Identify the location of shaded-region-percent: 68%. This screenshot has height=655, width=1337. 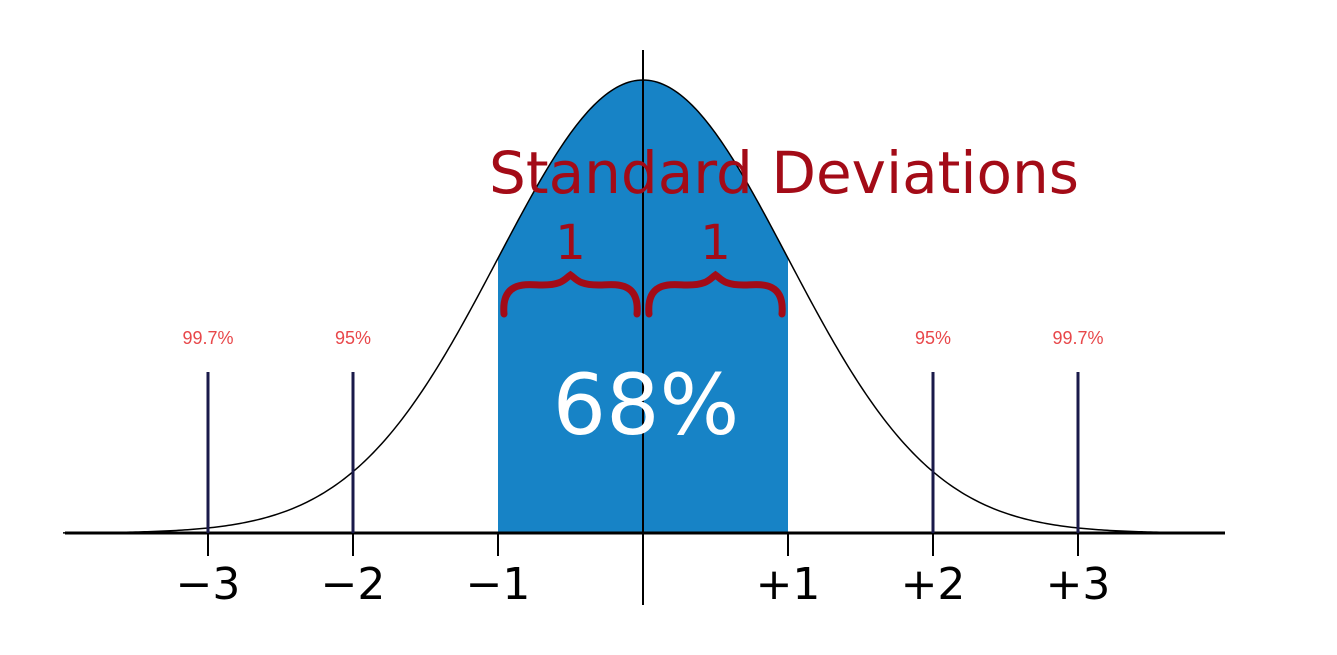
(646, 405).